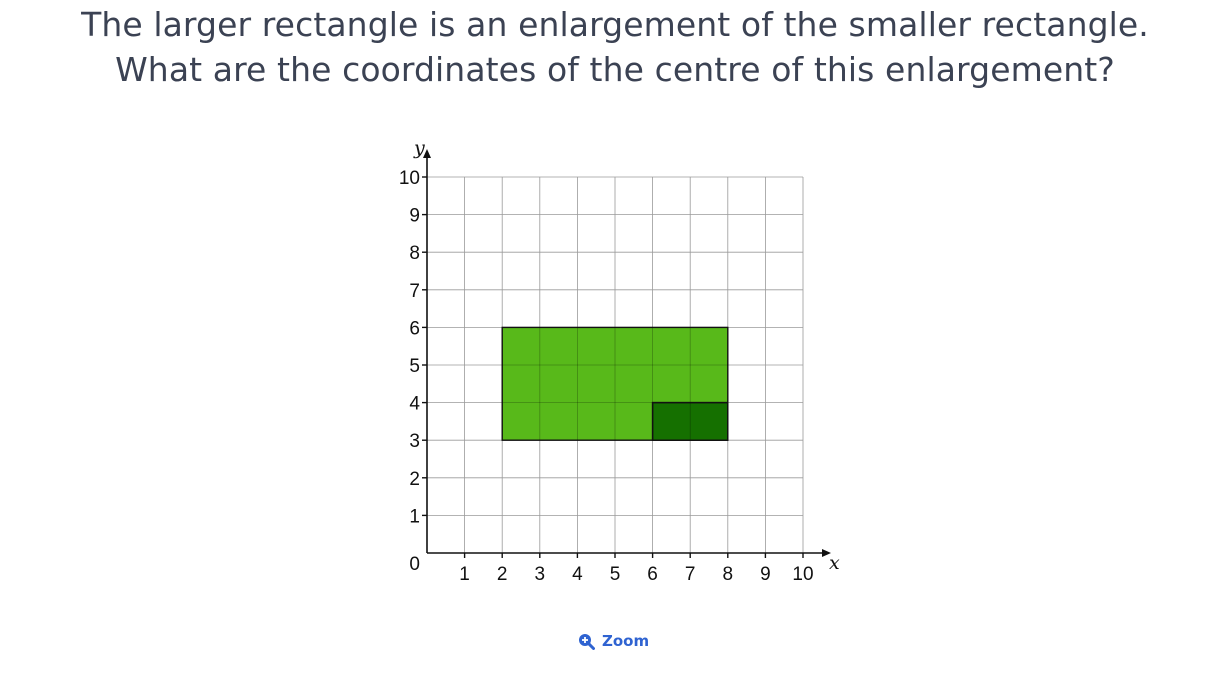 The width and height of the screenshot is (1230, 673). I want to click on y-axis-arrow, so click(427, 153).